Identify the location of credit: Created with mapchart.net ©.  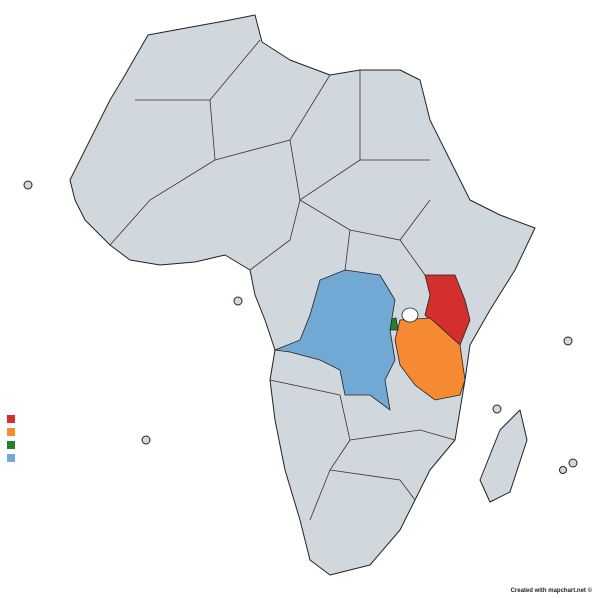
(552, 590).